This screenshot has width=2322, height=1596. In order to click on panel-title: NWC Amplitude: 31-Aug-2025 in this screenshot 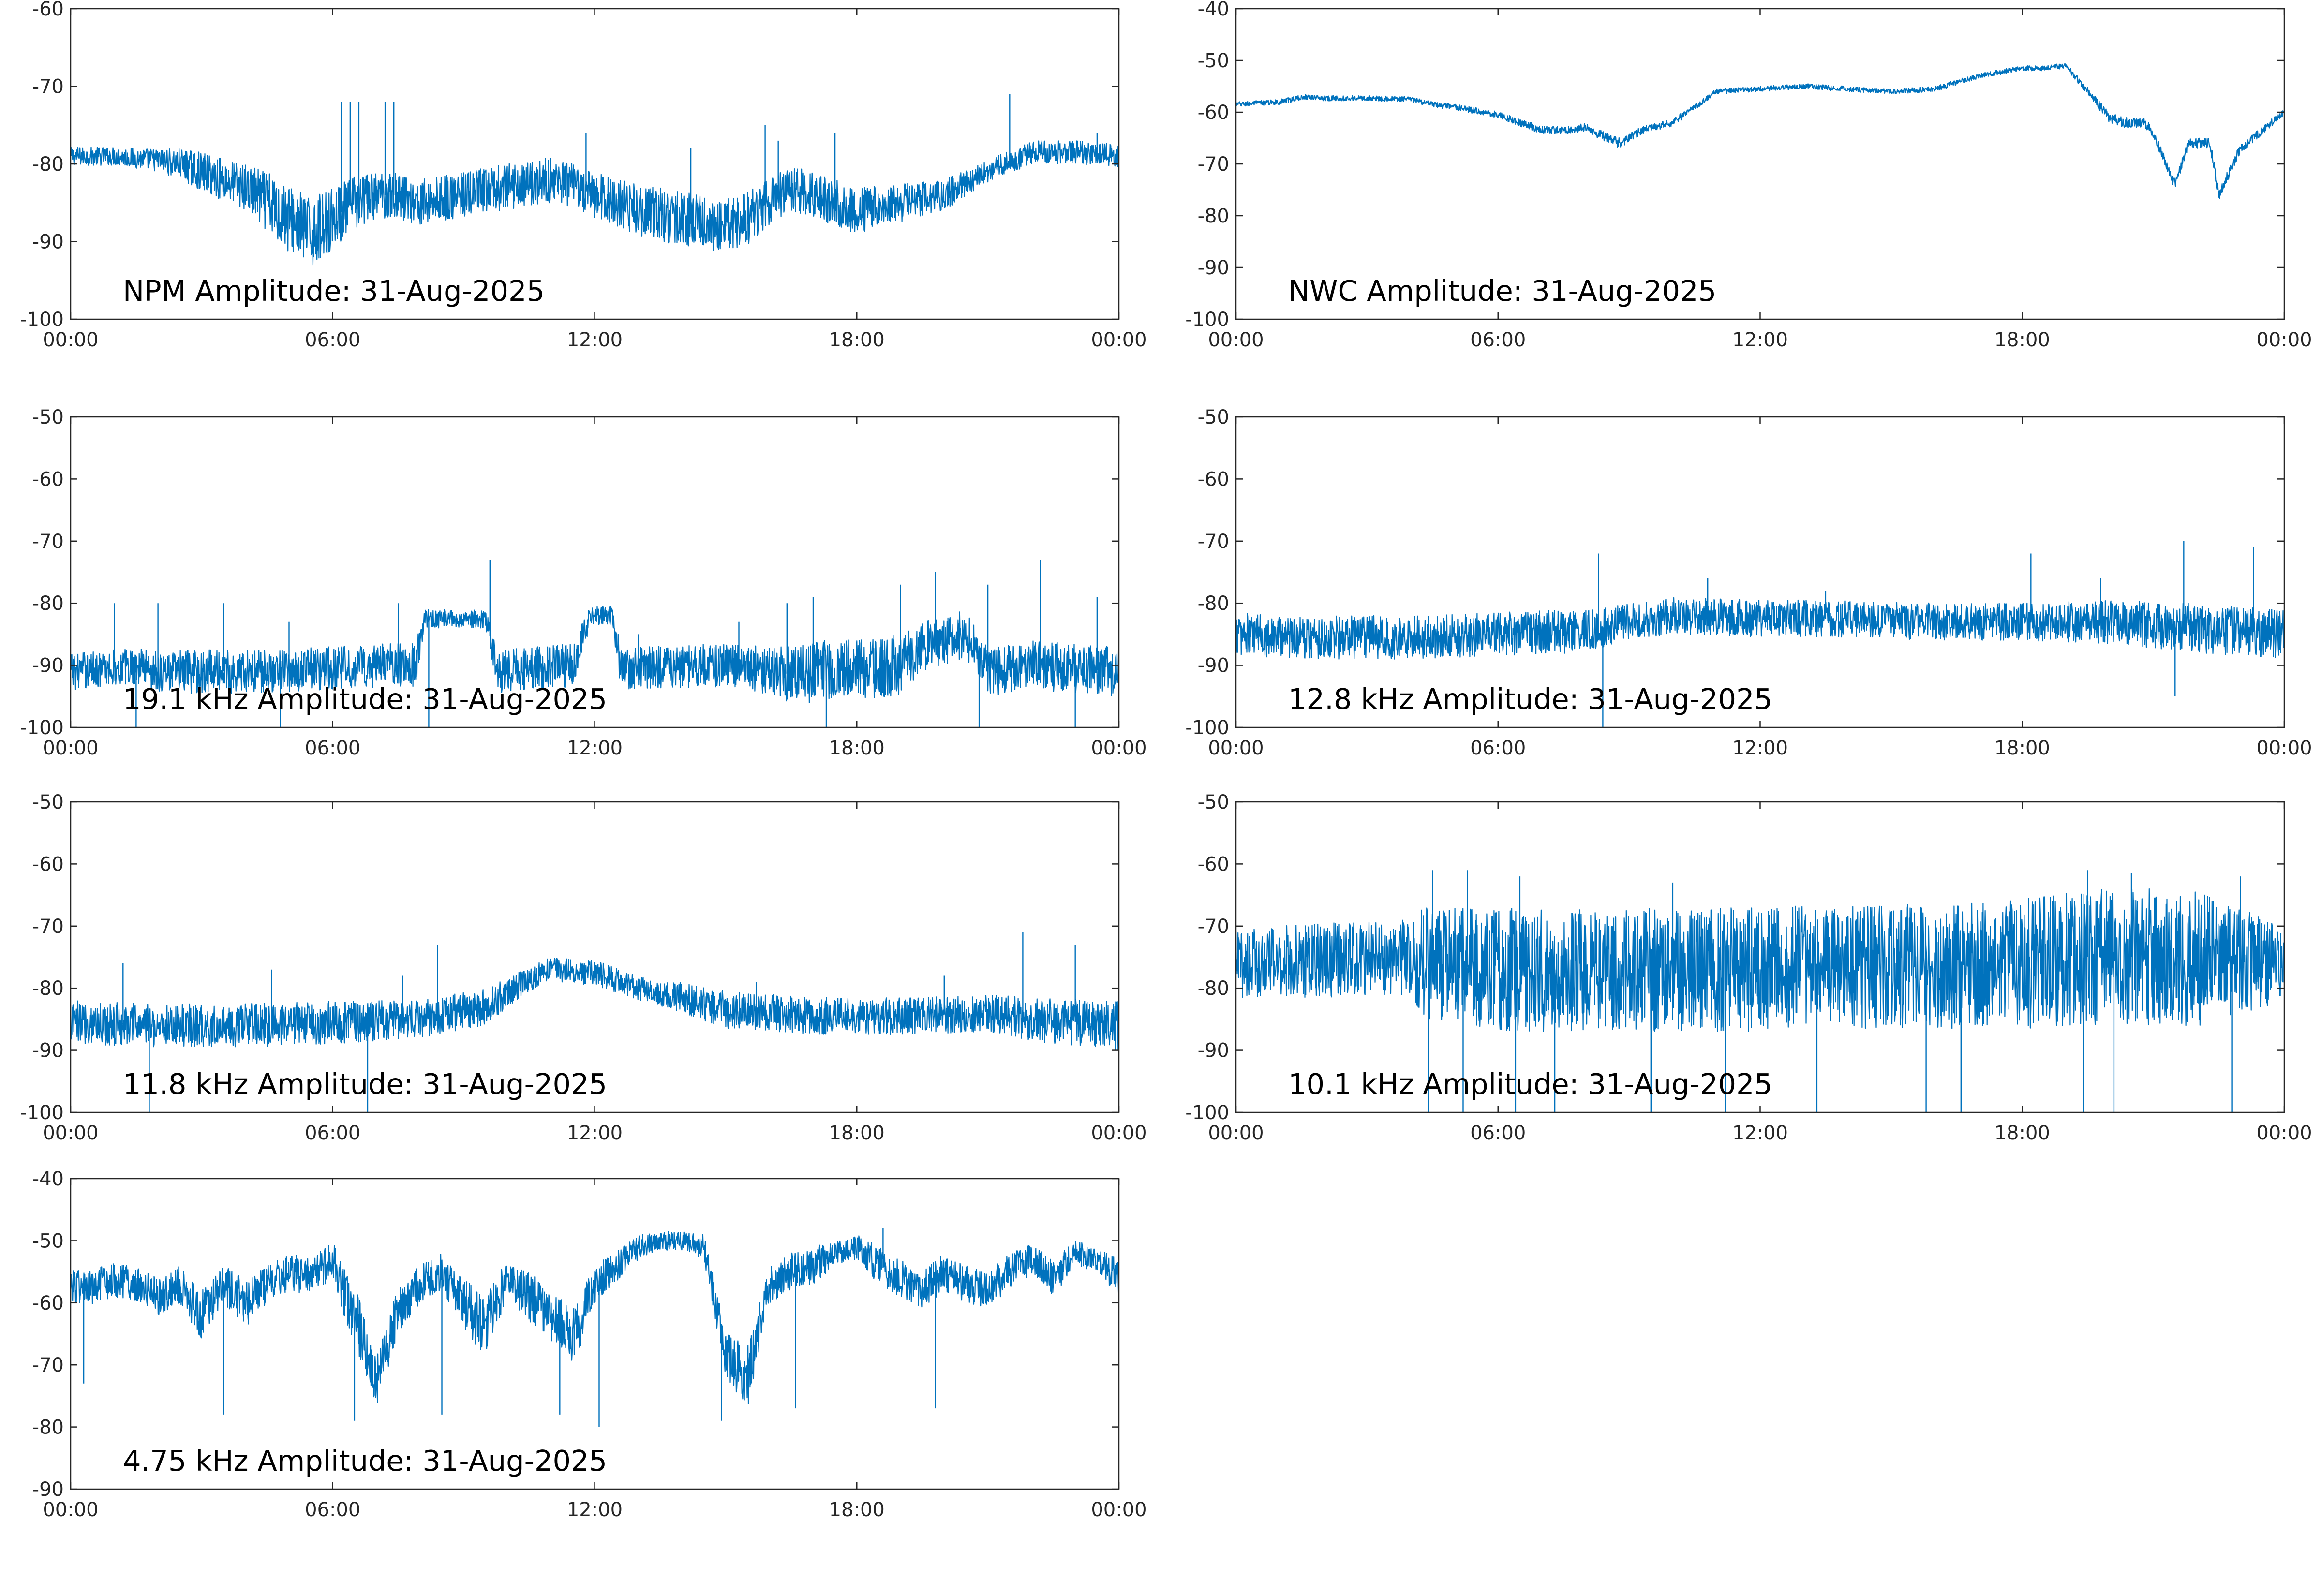, I will do `click(1502, 291)`.